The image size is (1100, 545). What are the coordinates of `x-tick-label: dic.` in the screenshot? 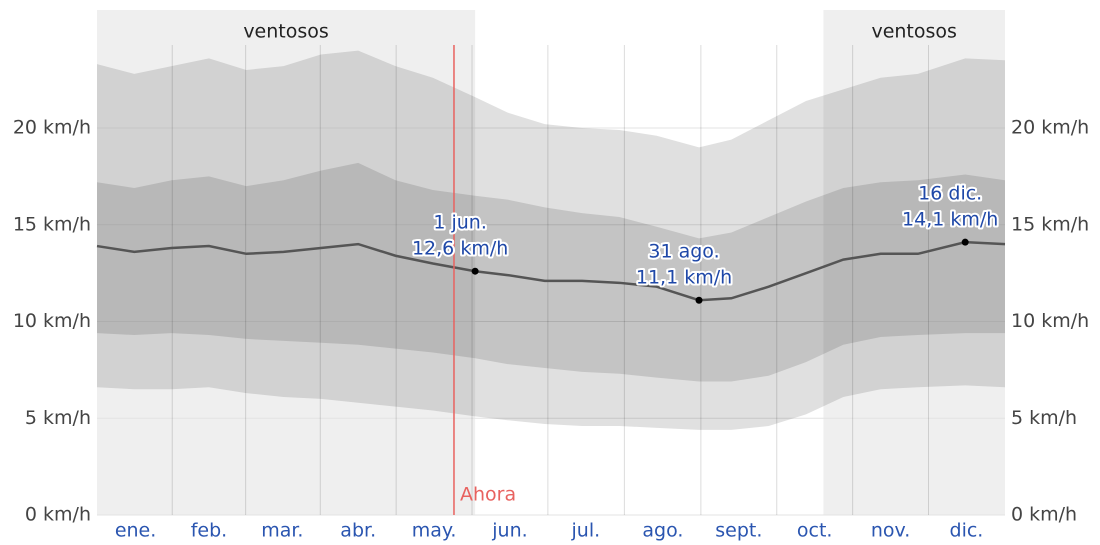 It's located at (967, 531).